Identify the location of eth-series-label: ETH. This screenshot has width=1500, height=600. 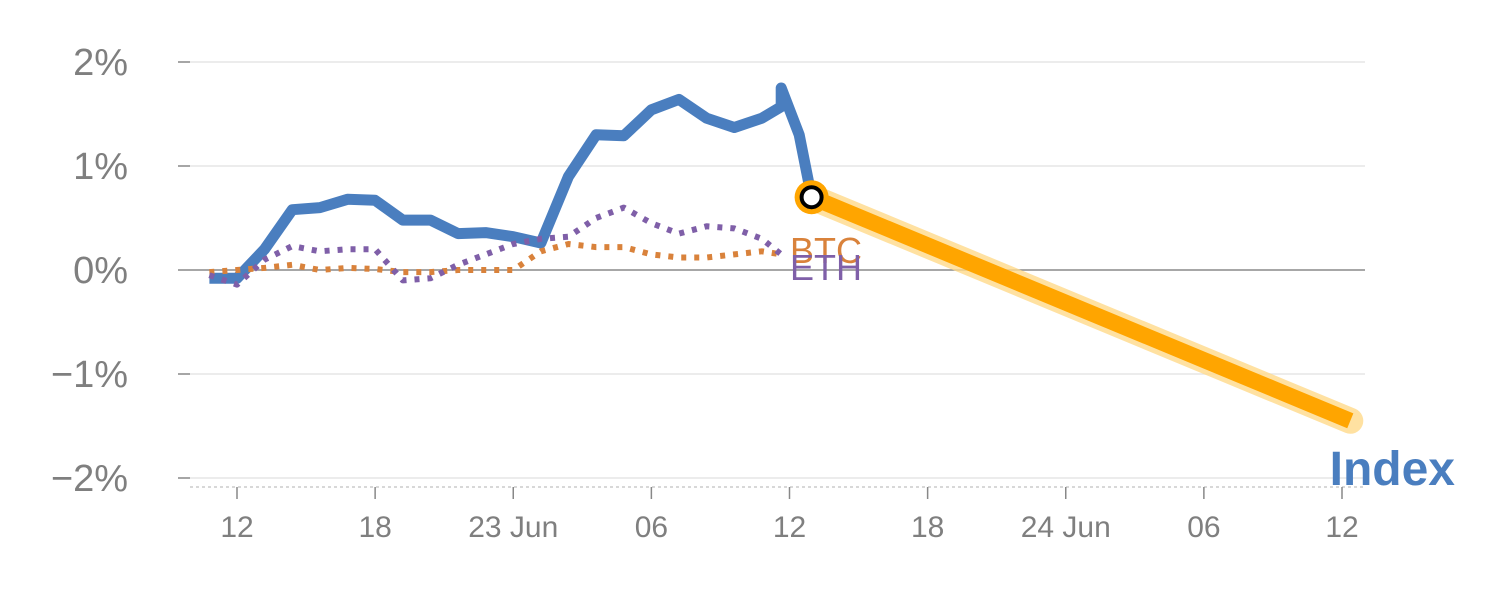
(826, 267).